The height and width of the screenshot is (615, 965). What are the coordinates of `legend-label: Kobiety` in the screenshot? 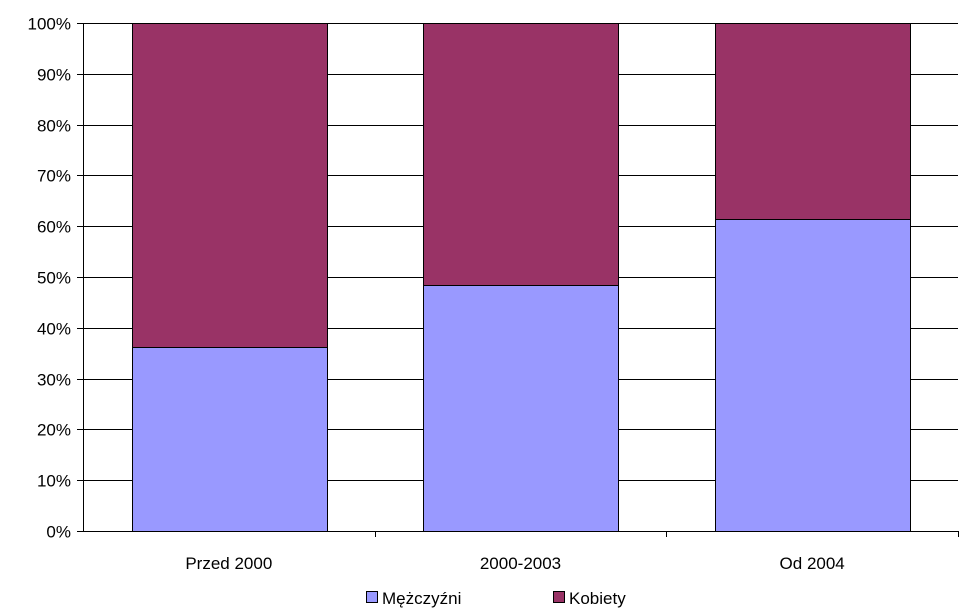 It's located at (597, 598).